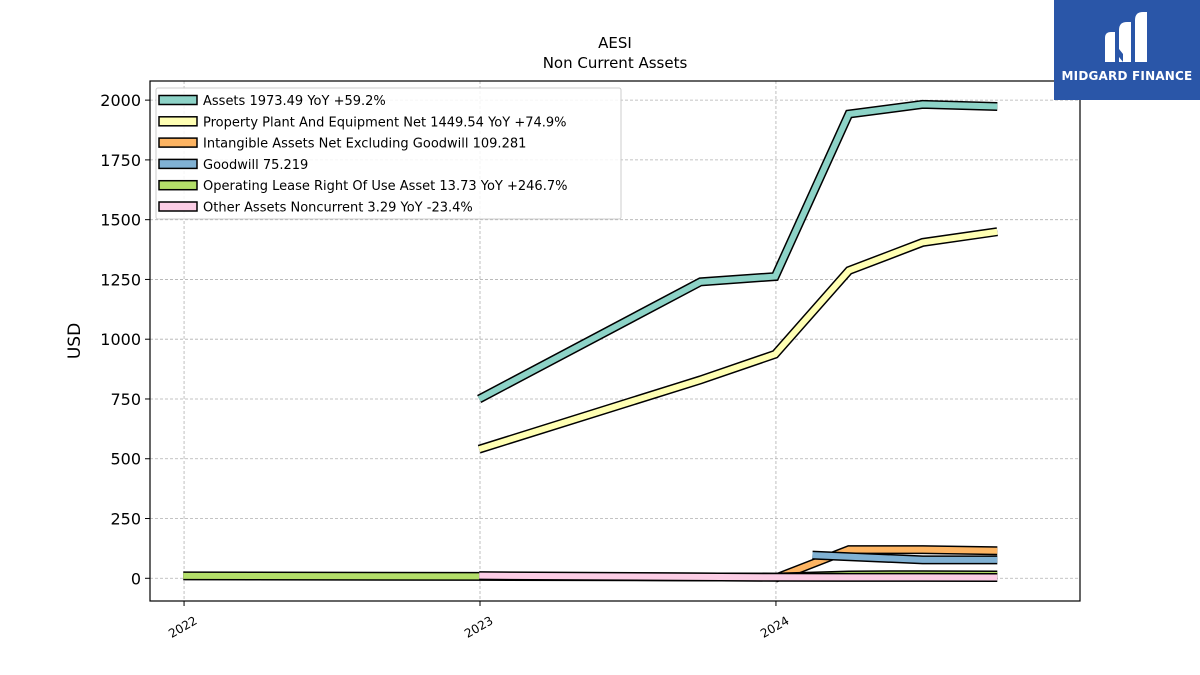  Describe the element at coordinates (1126, 37) in the screenshot. I see `midgard-logo-icon` at that location.